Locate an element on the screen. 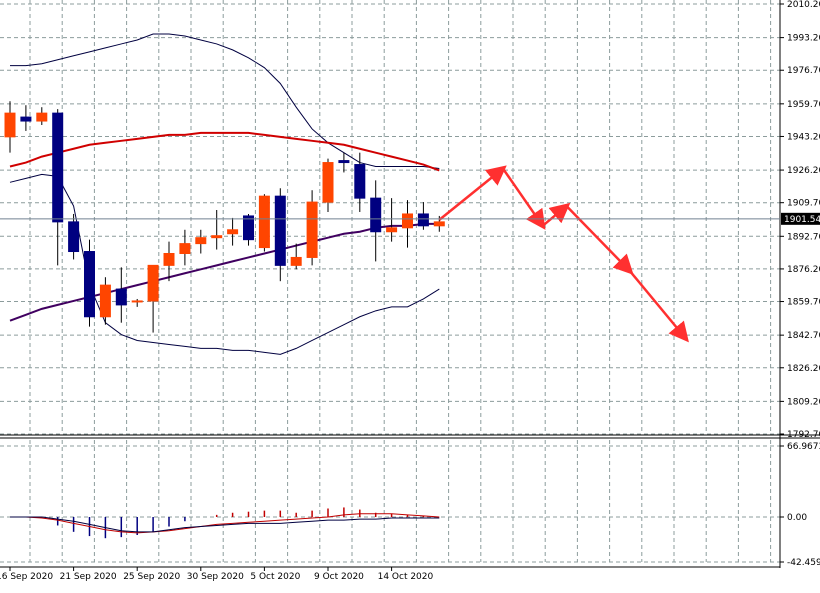 The width and height of the screenshot is (820, 593). price-tick-label: 1809.20 is located at coordinates (803, 402).